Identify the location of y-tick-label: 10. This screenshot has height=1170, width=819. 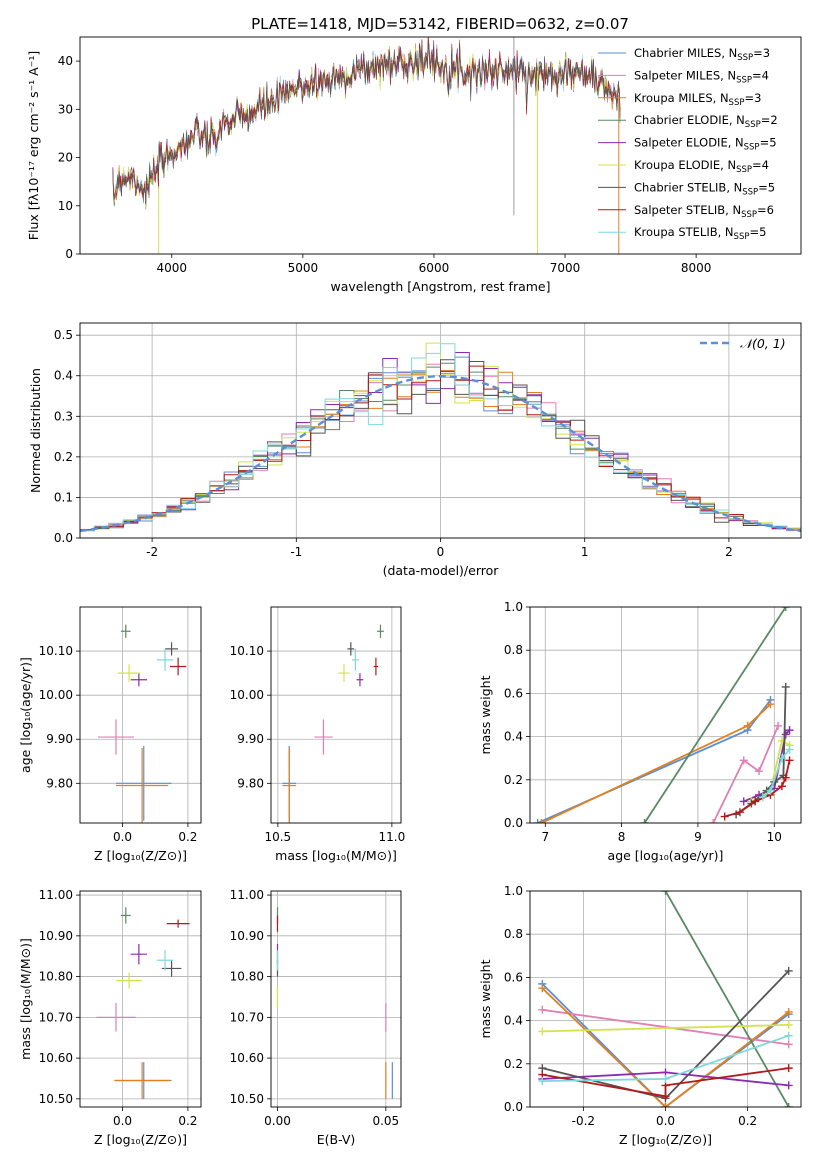
(65, 206).